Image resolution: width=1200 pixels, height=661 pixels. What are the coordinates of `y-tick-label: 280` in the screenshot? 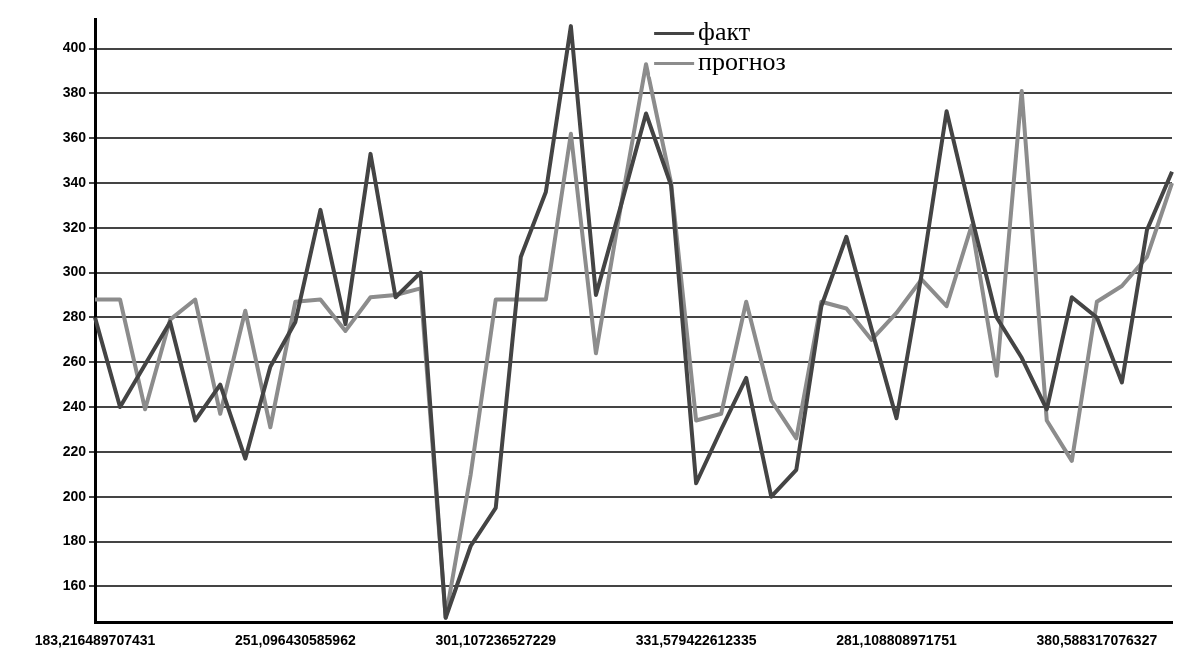 It's located at (74, 316).